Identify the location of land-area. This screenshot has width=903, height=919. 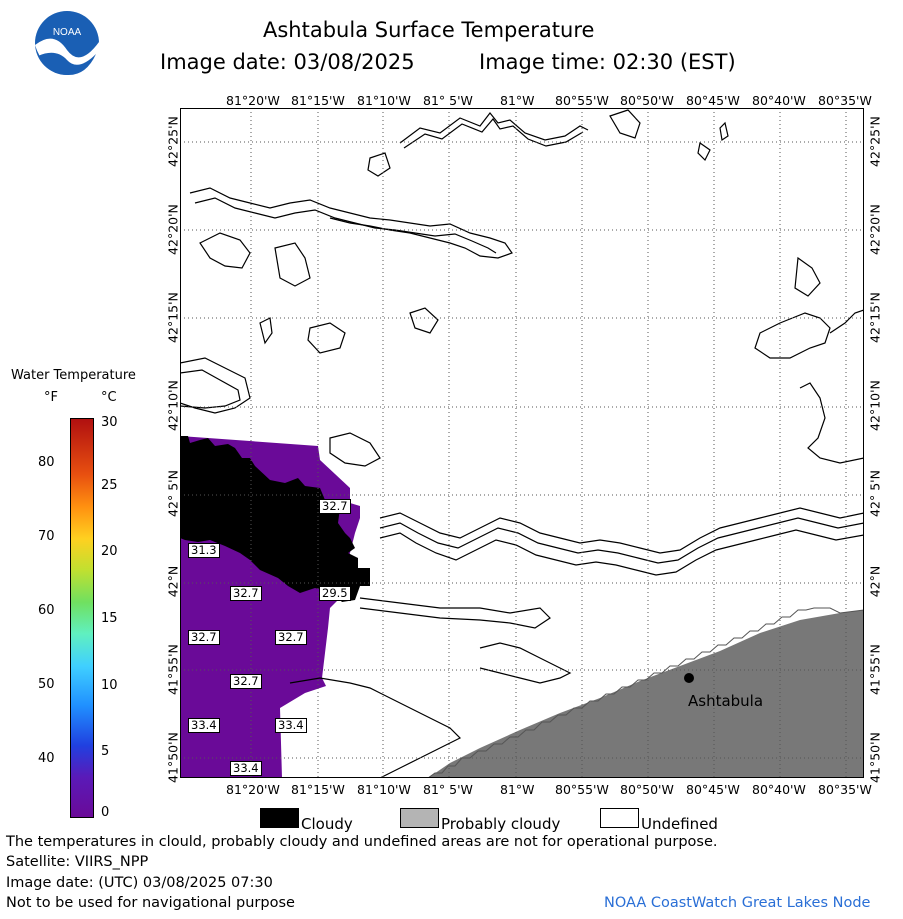
(646, 694).